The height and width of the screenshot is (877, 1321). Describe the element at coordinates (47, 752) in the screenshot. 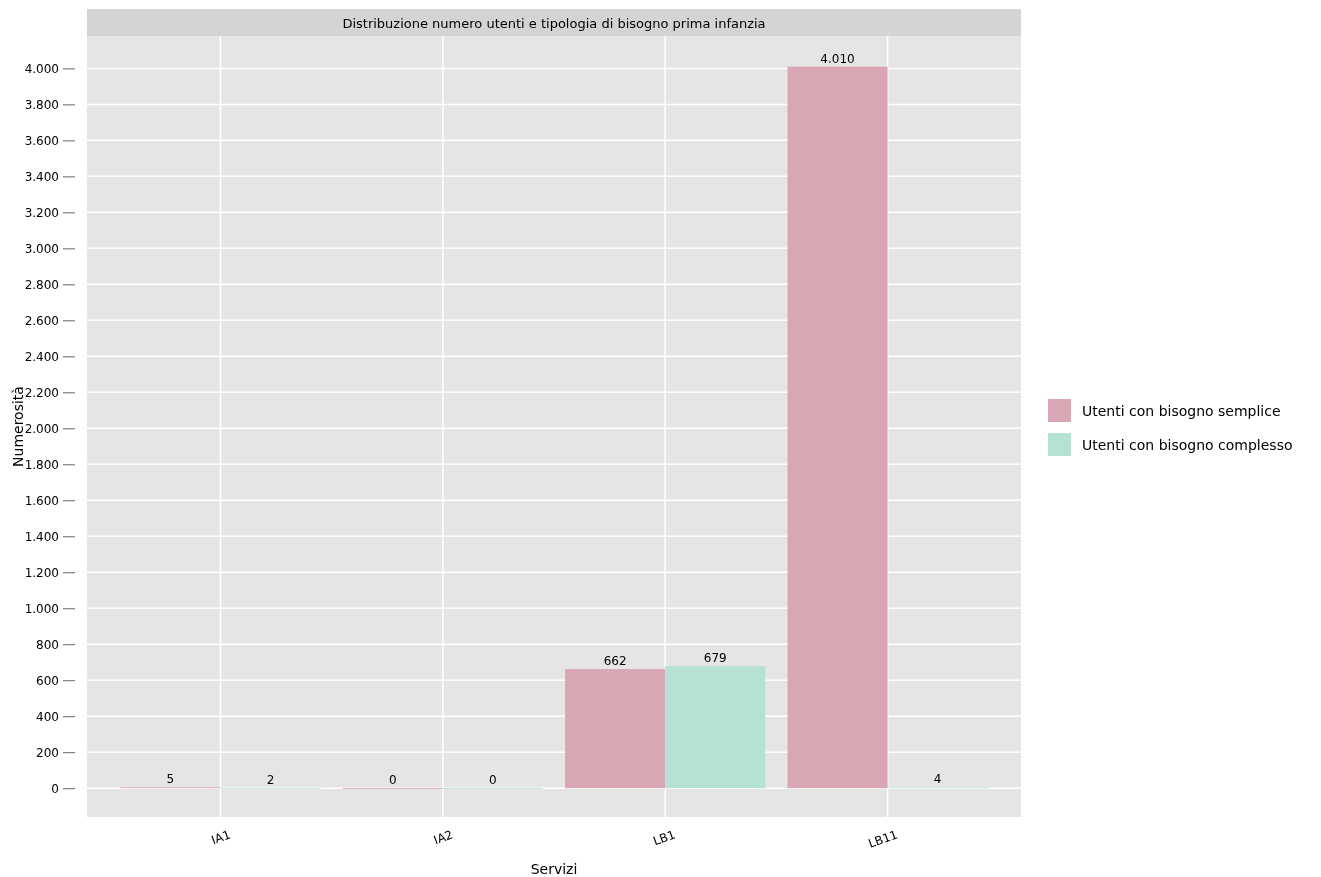

I see `y-tick-label: 200` at that location.